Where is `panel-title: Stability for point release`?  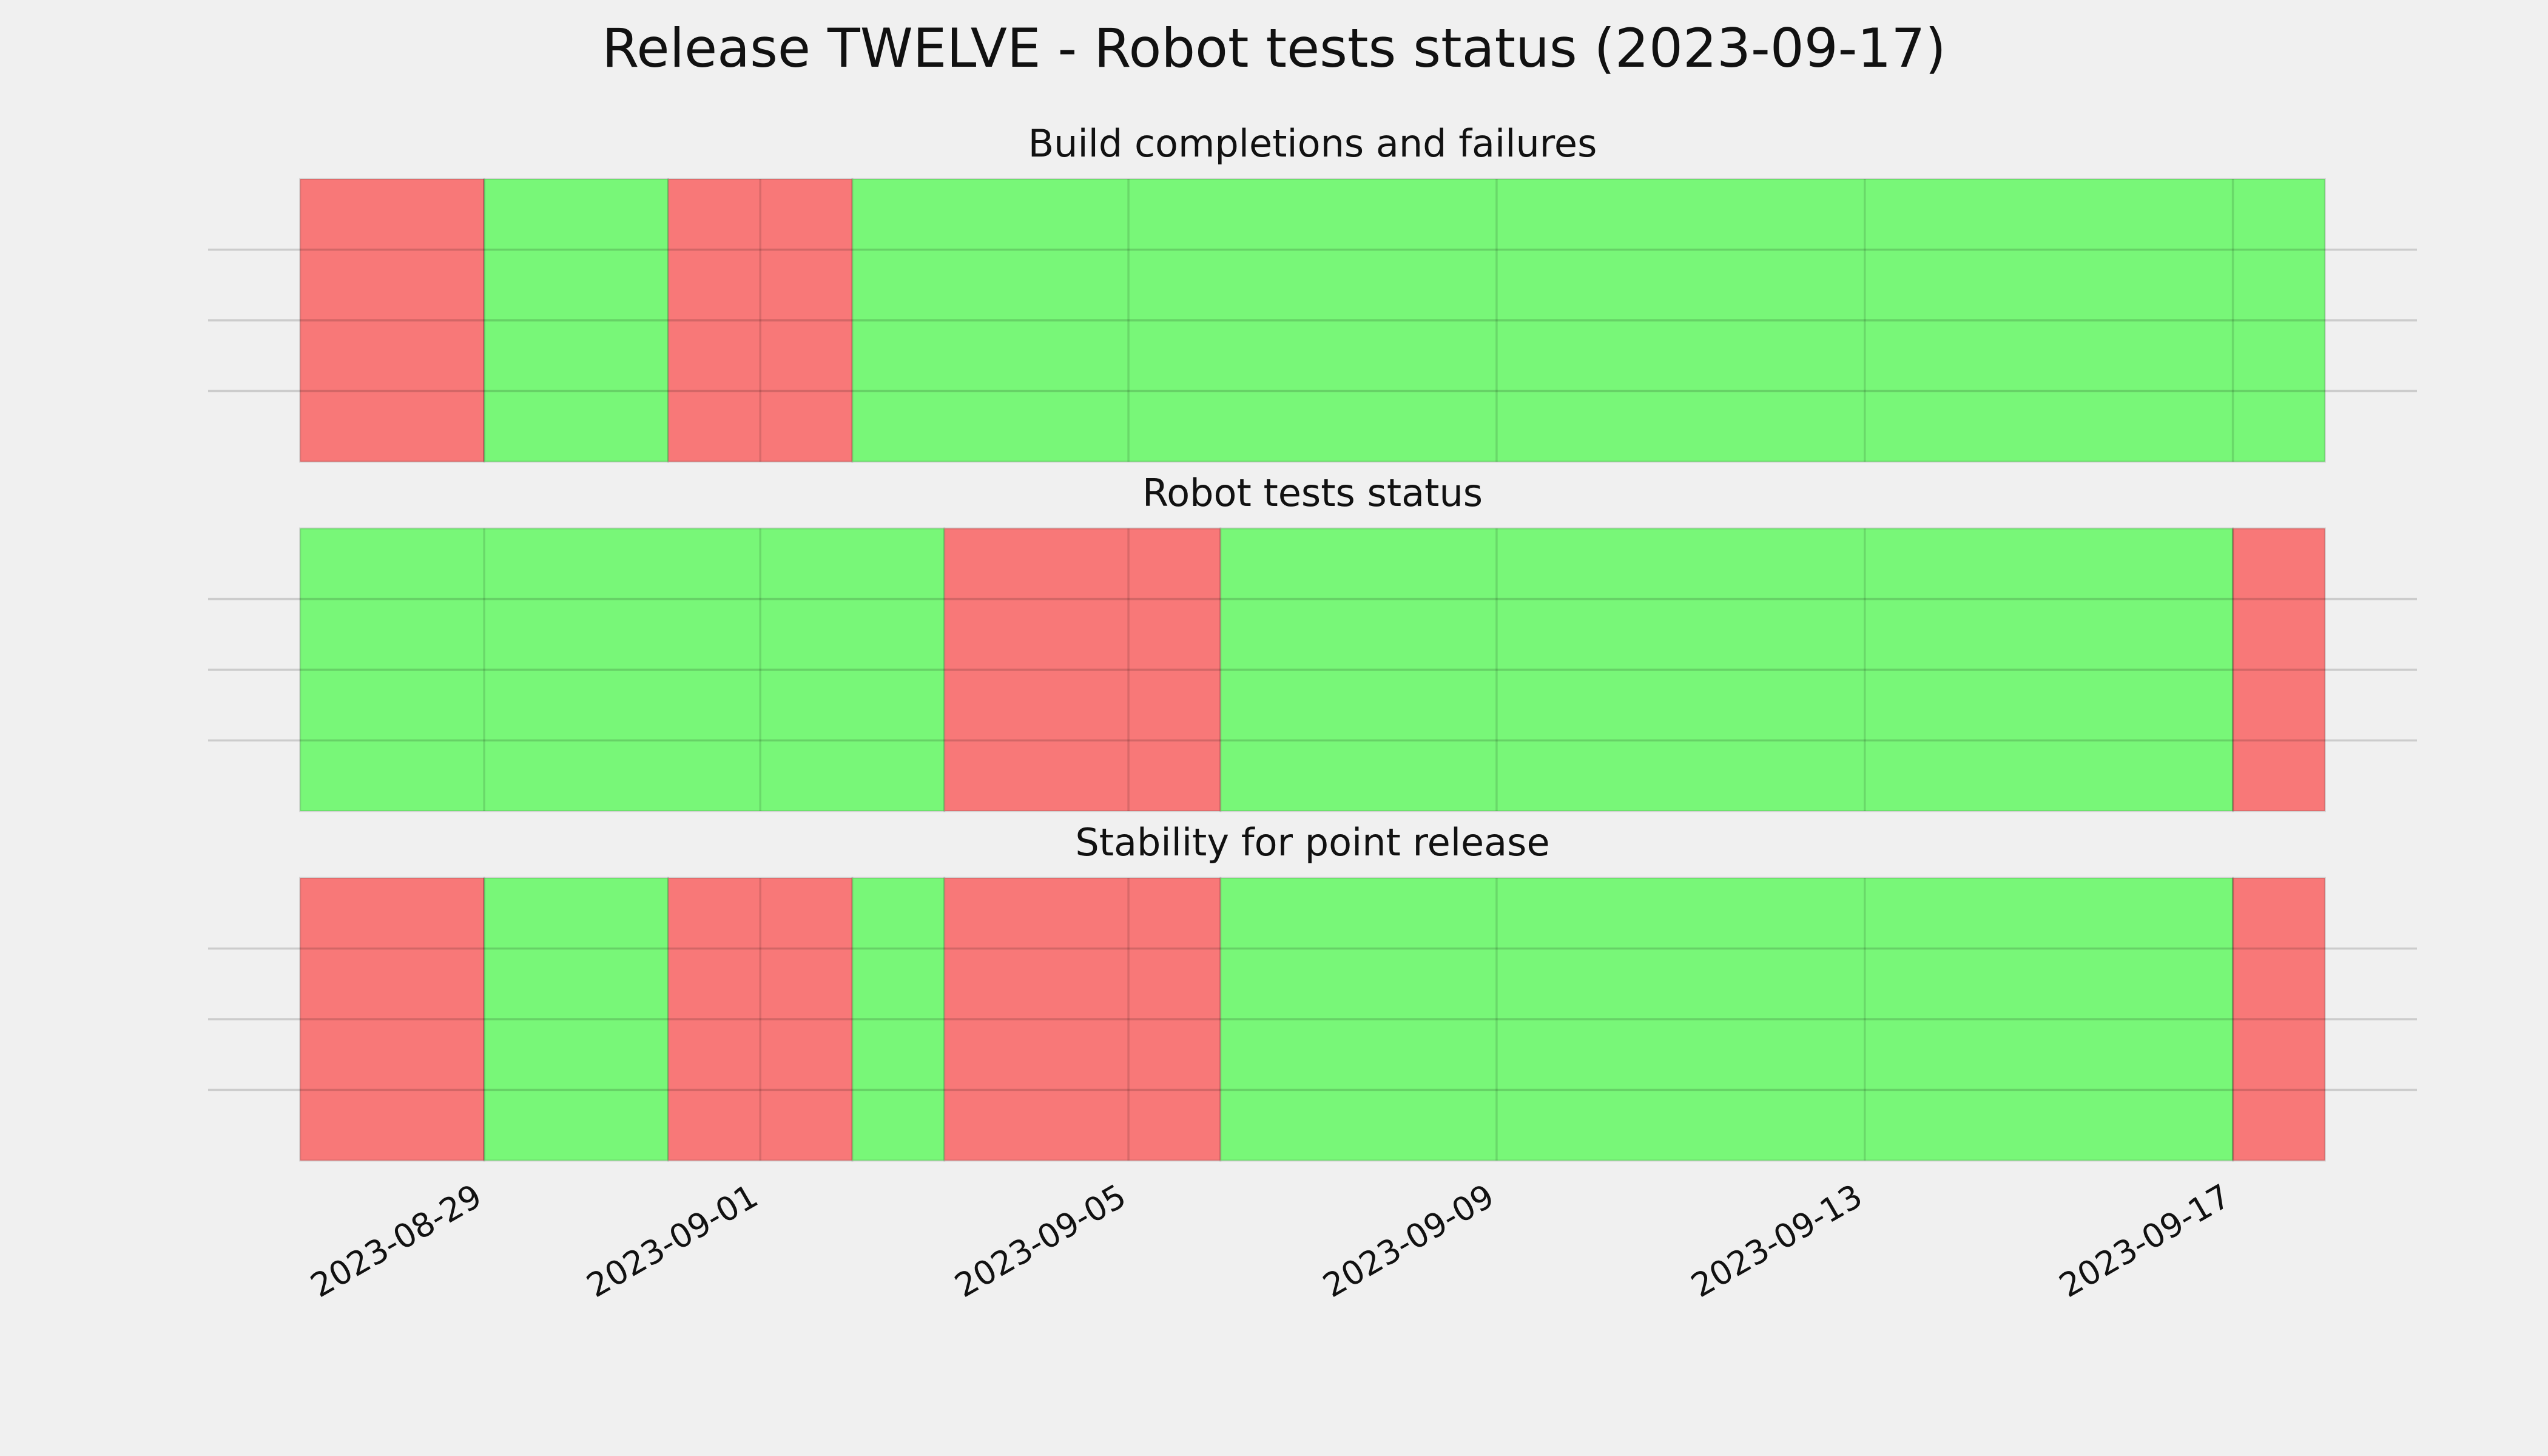
panel-title: Stability for point release is located at coordinates (1312, 842).